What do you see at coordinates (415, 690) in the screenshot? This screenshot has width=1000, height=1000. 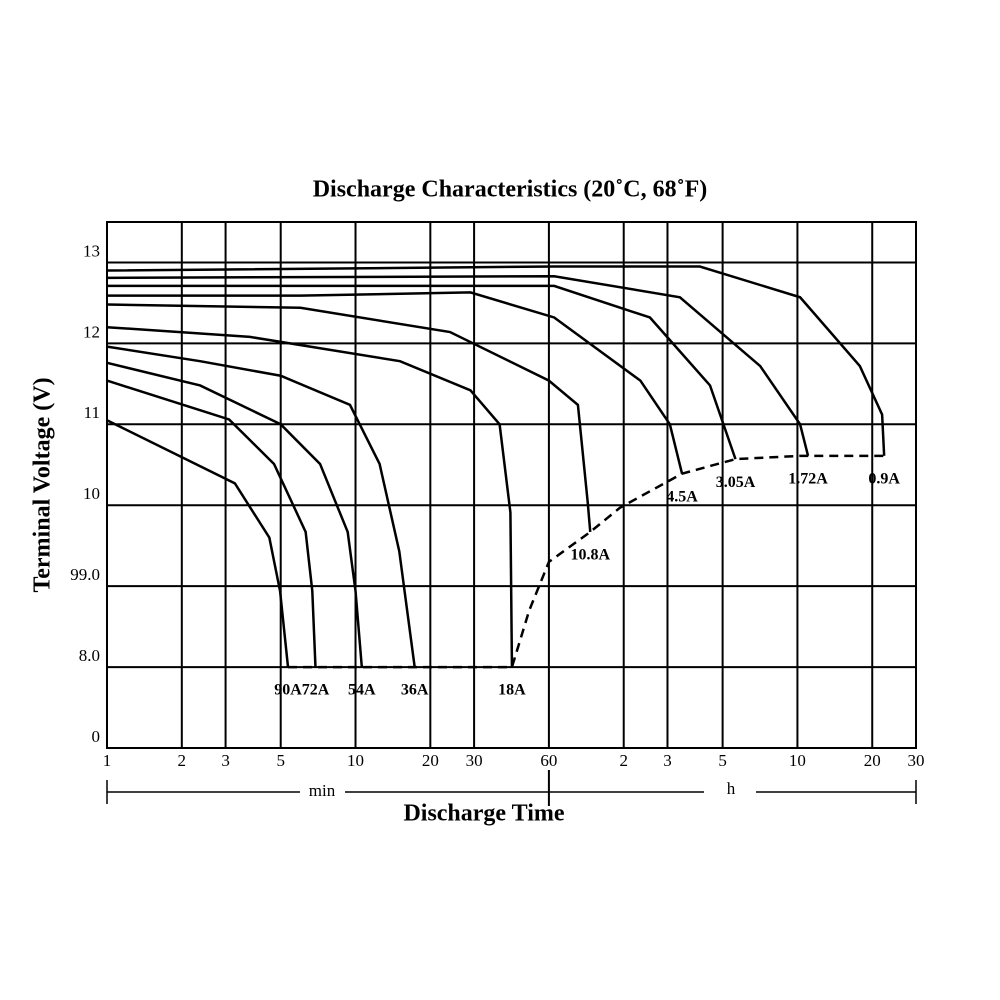 I see `series-label: 36A` at bounding box center [415, 690].